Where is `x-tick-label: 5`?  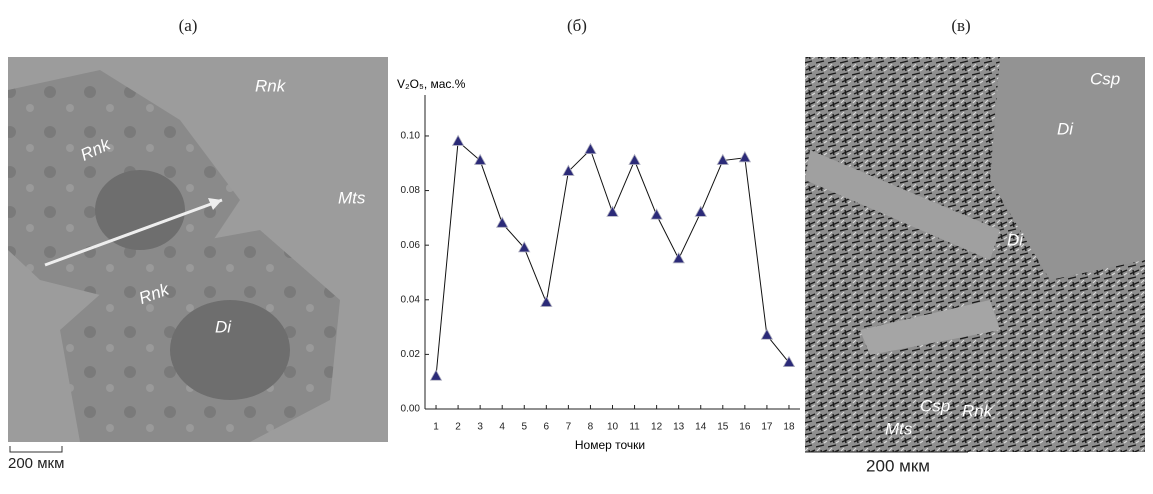
x-tick-label: 5 is located at coordinates (524, 427).